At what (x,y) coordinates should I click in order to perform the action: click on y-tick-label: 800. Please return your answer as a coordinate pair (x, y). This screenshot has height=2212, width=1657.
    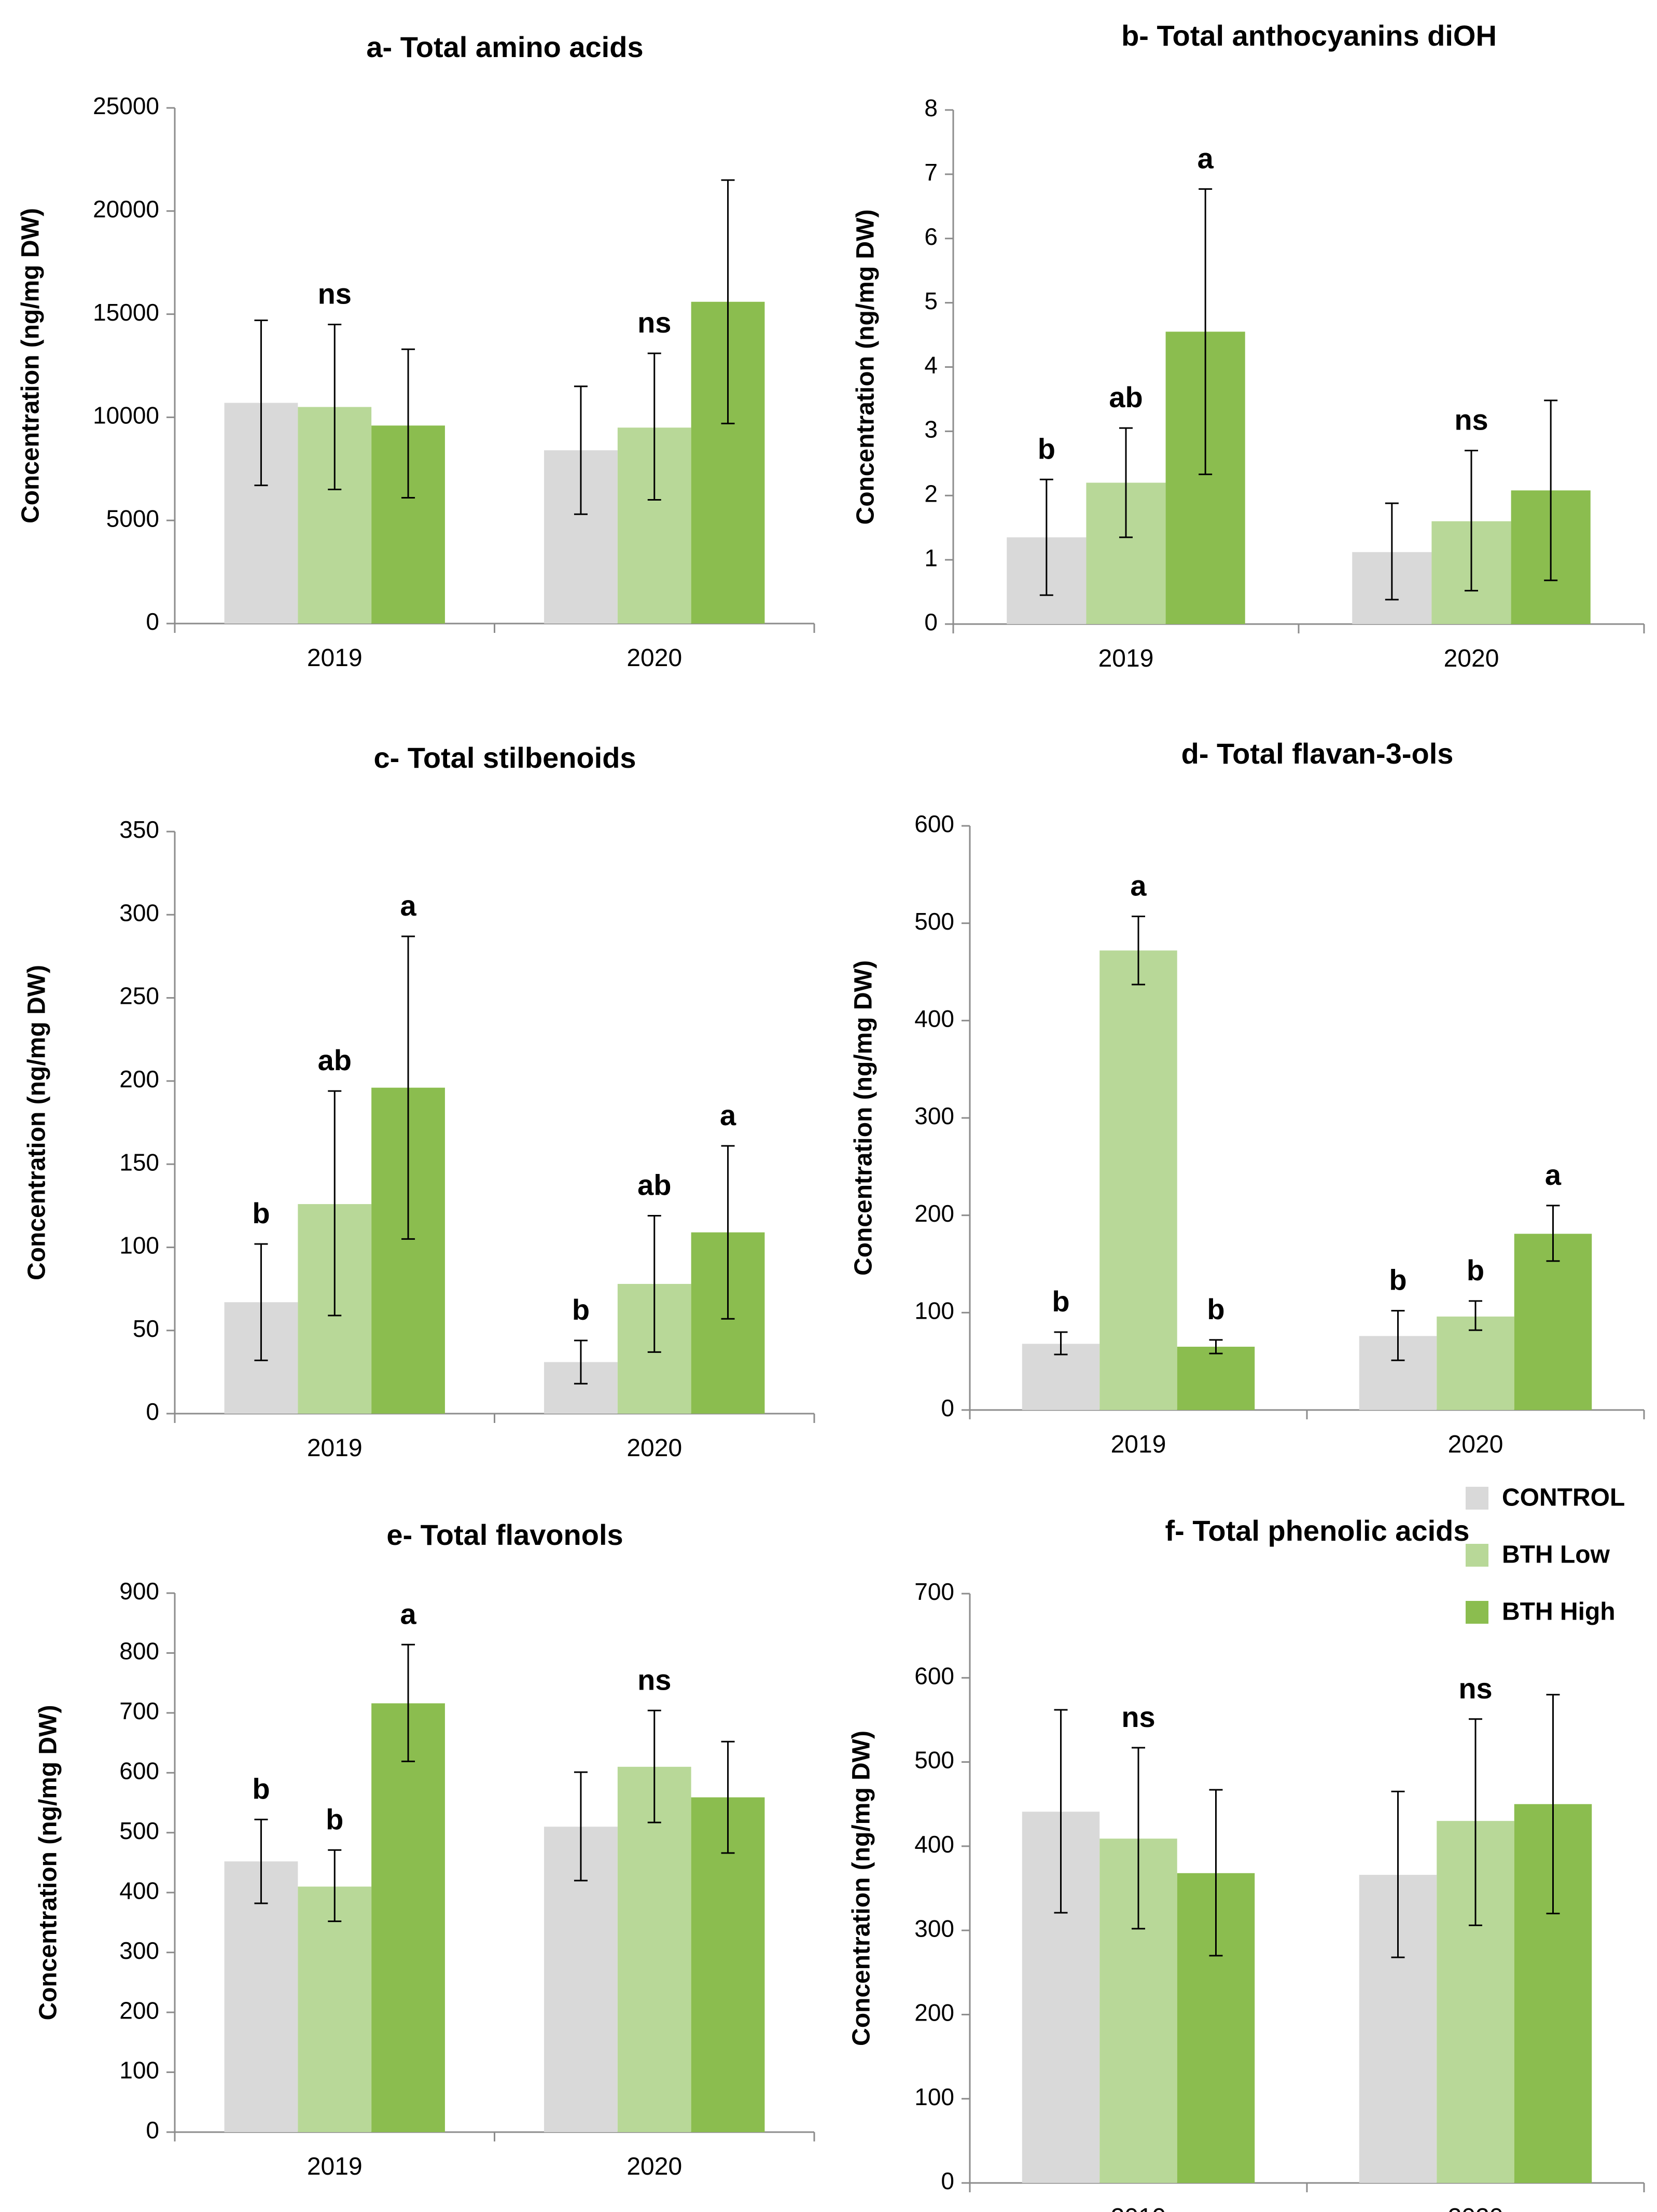
    Looking at the image, I should click on (139, 1651).